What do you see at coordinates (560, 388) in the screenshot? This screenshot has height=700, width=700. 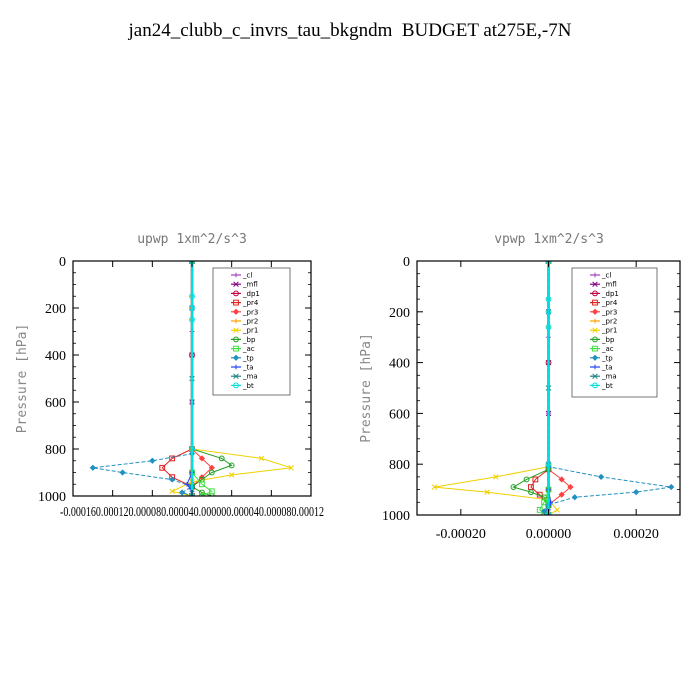 I see `series-line-pr3` at bounding box center [560, 388].